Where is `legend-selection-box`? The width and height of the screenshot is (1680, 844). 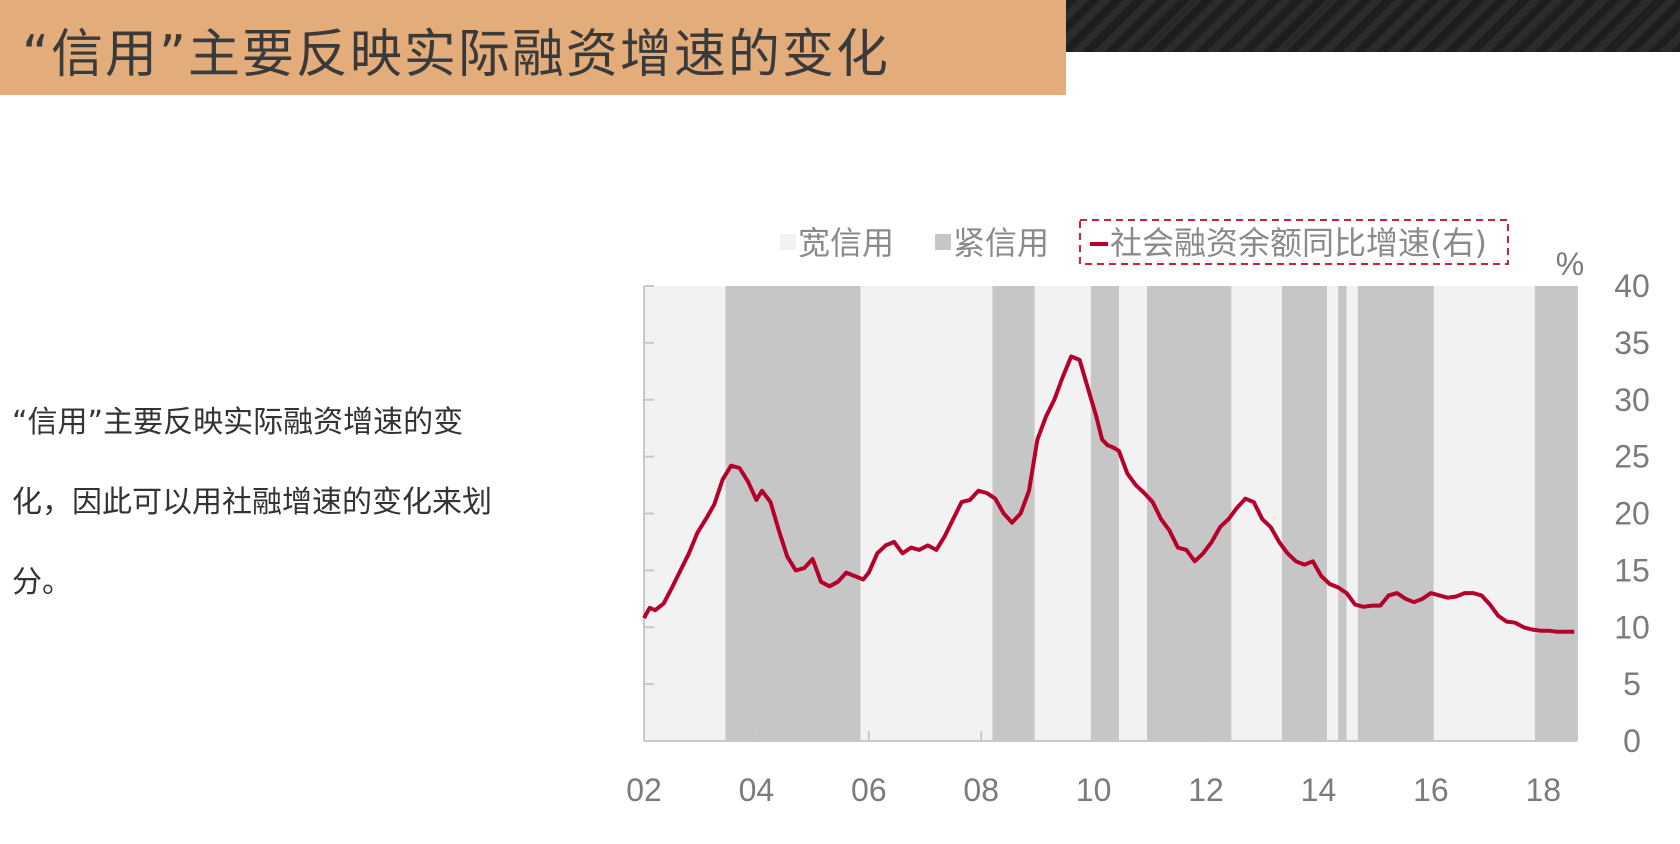
legend-selection-box is located at coordinates (1294, 242).